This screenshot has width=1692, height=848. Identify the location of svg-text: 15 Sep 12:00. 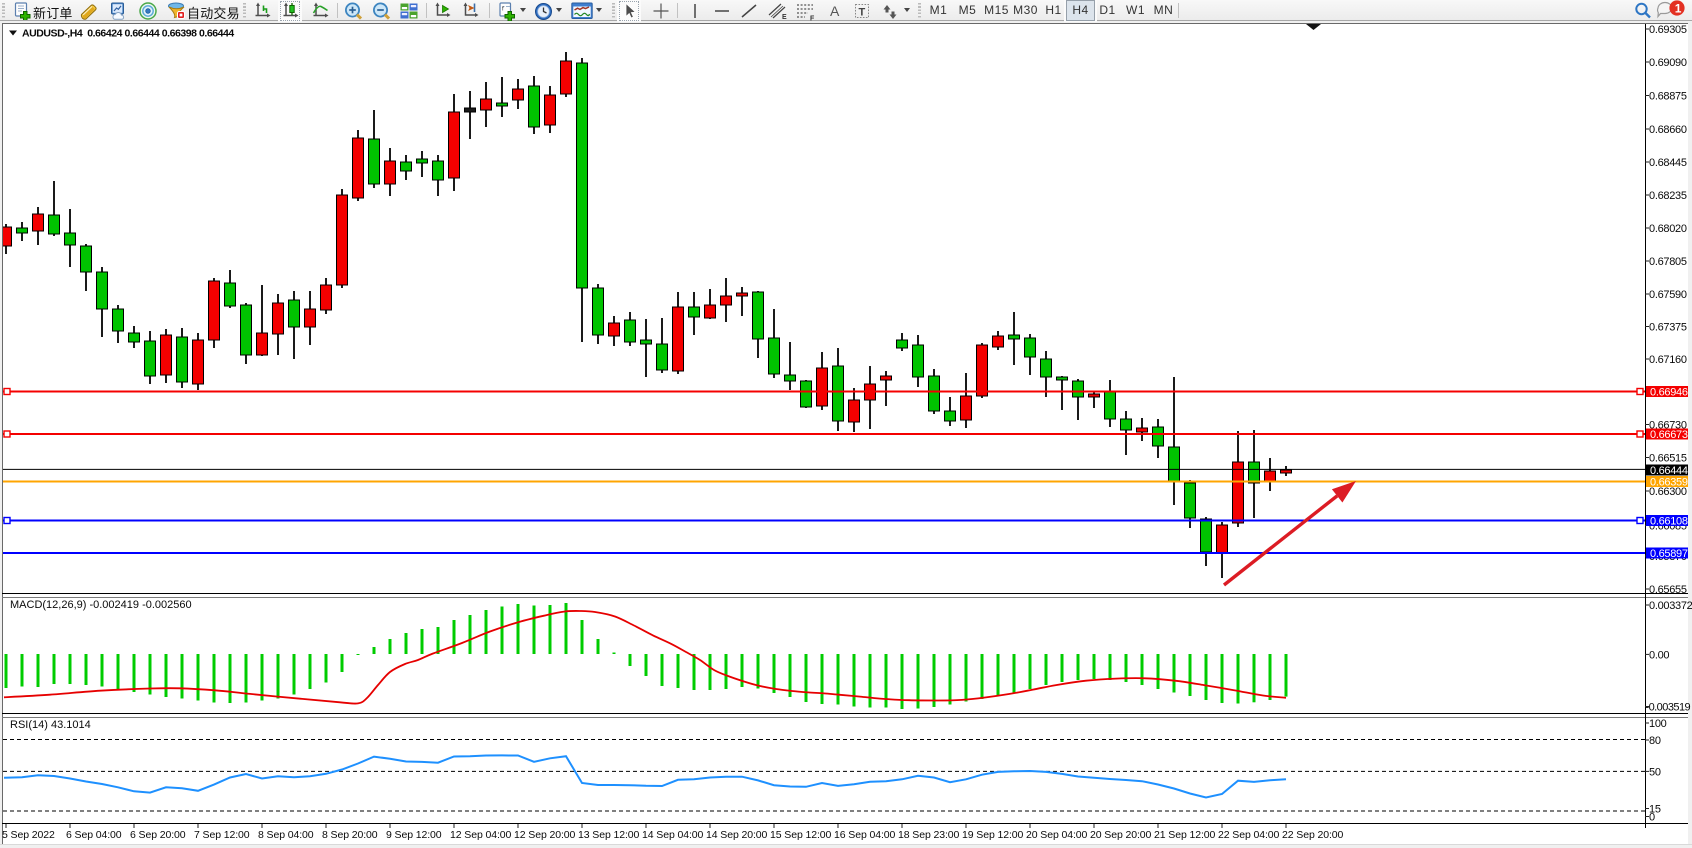
(801, 835).